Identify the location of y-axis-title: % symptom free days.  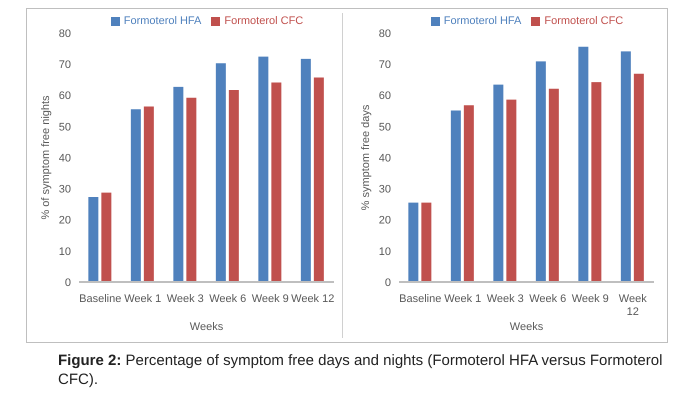
(366, 157).